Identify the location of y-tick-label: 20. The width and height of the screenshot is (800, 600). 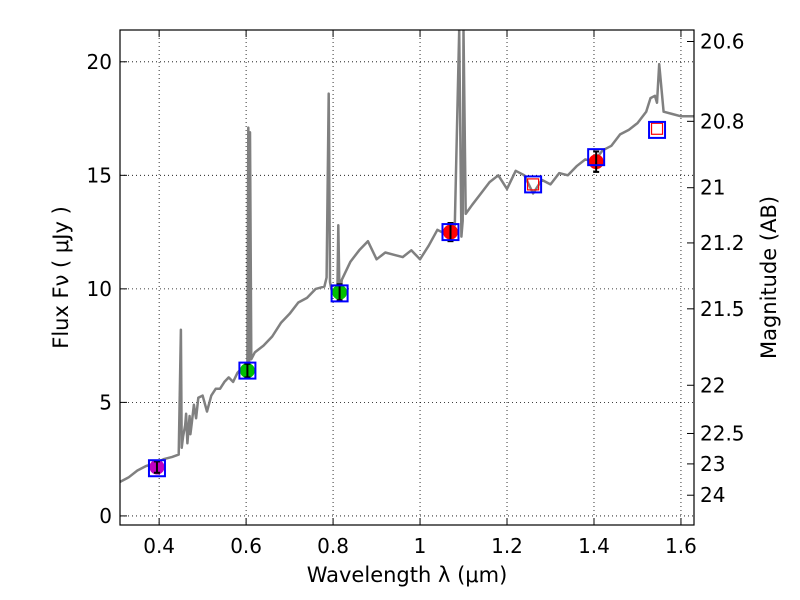
(99, 62).